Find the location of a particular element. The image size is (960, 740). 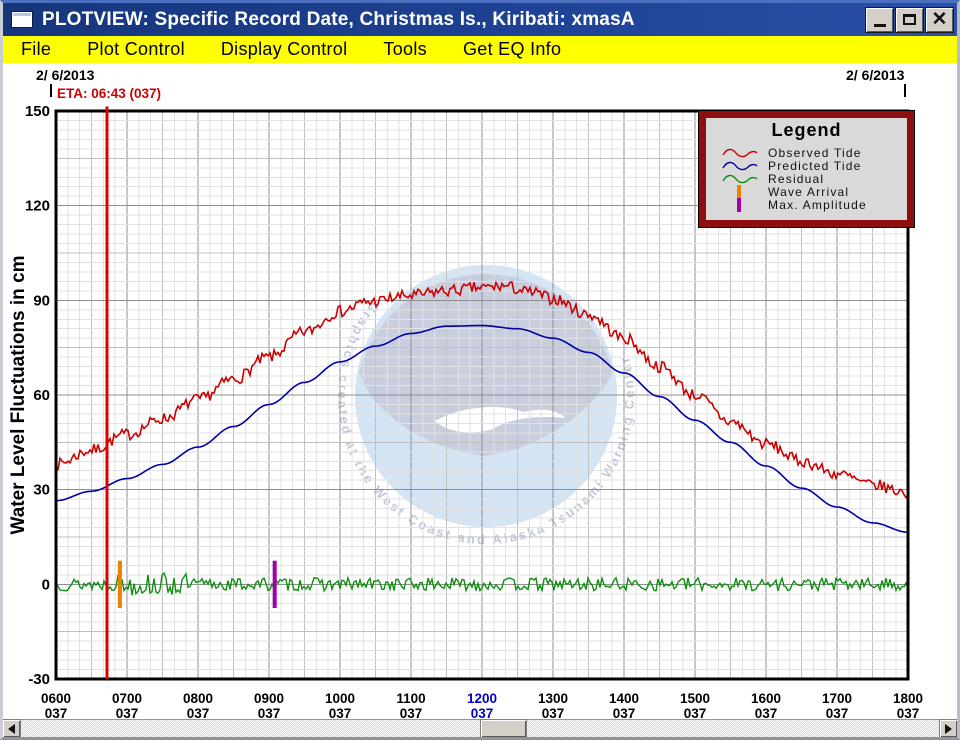

svg-text: 1100 is located at coordinates (410, 698).